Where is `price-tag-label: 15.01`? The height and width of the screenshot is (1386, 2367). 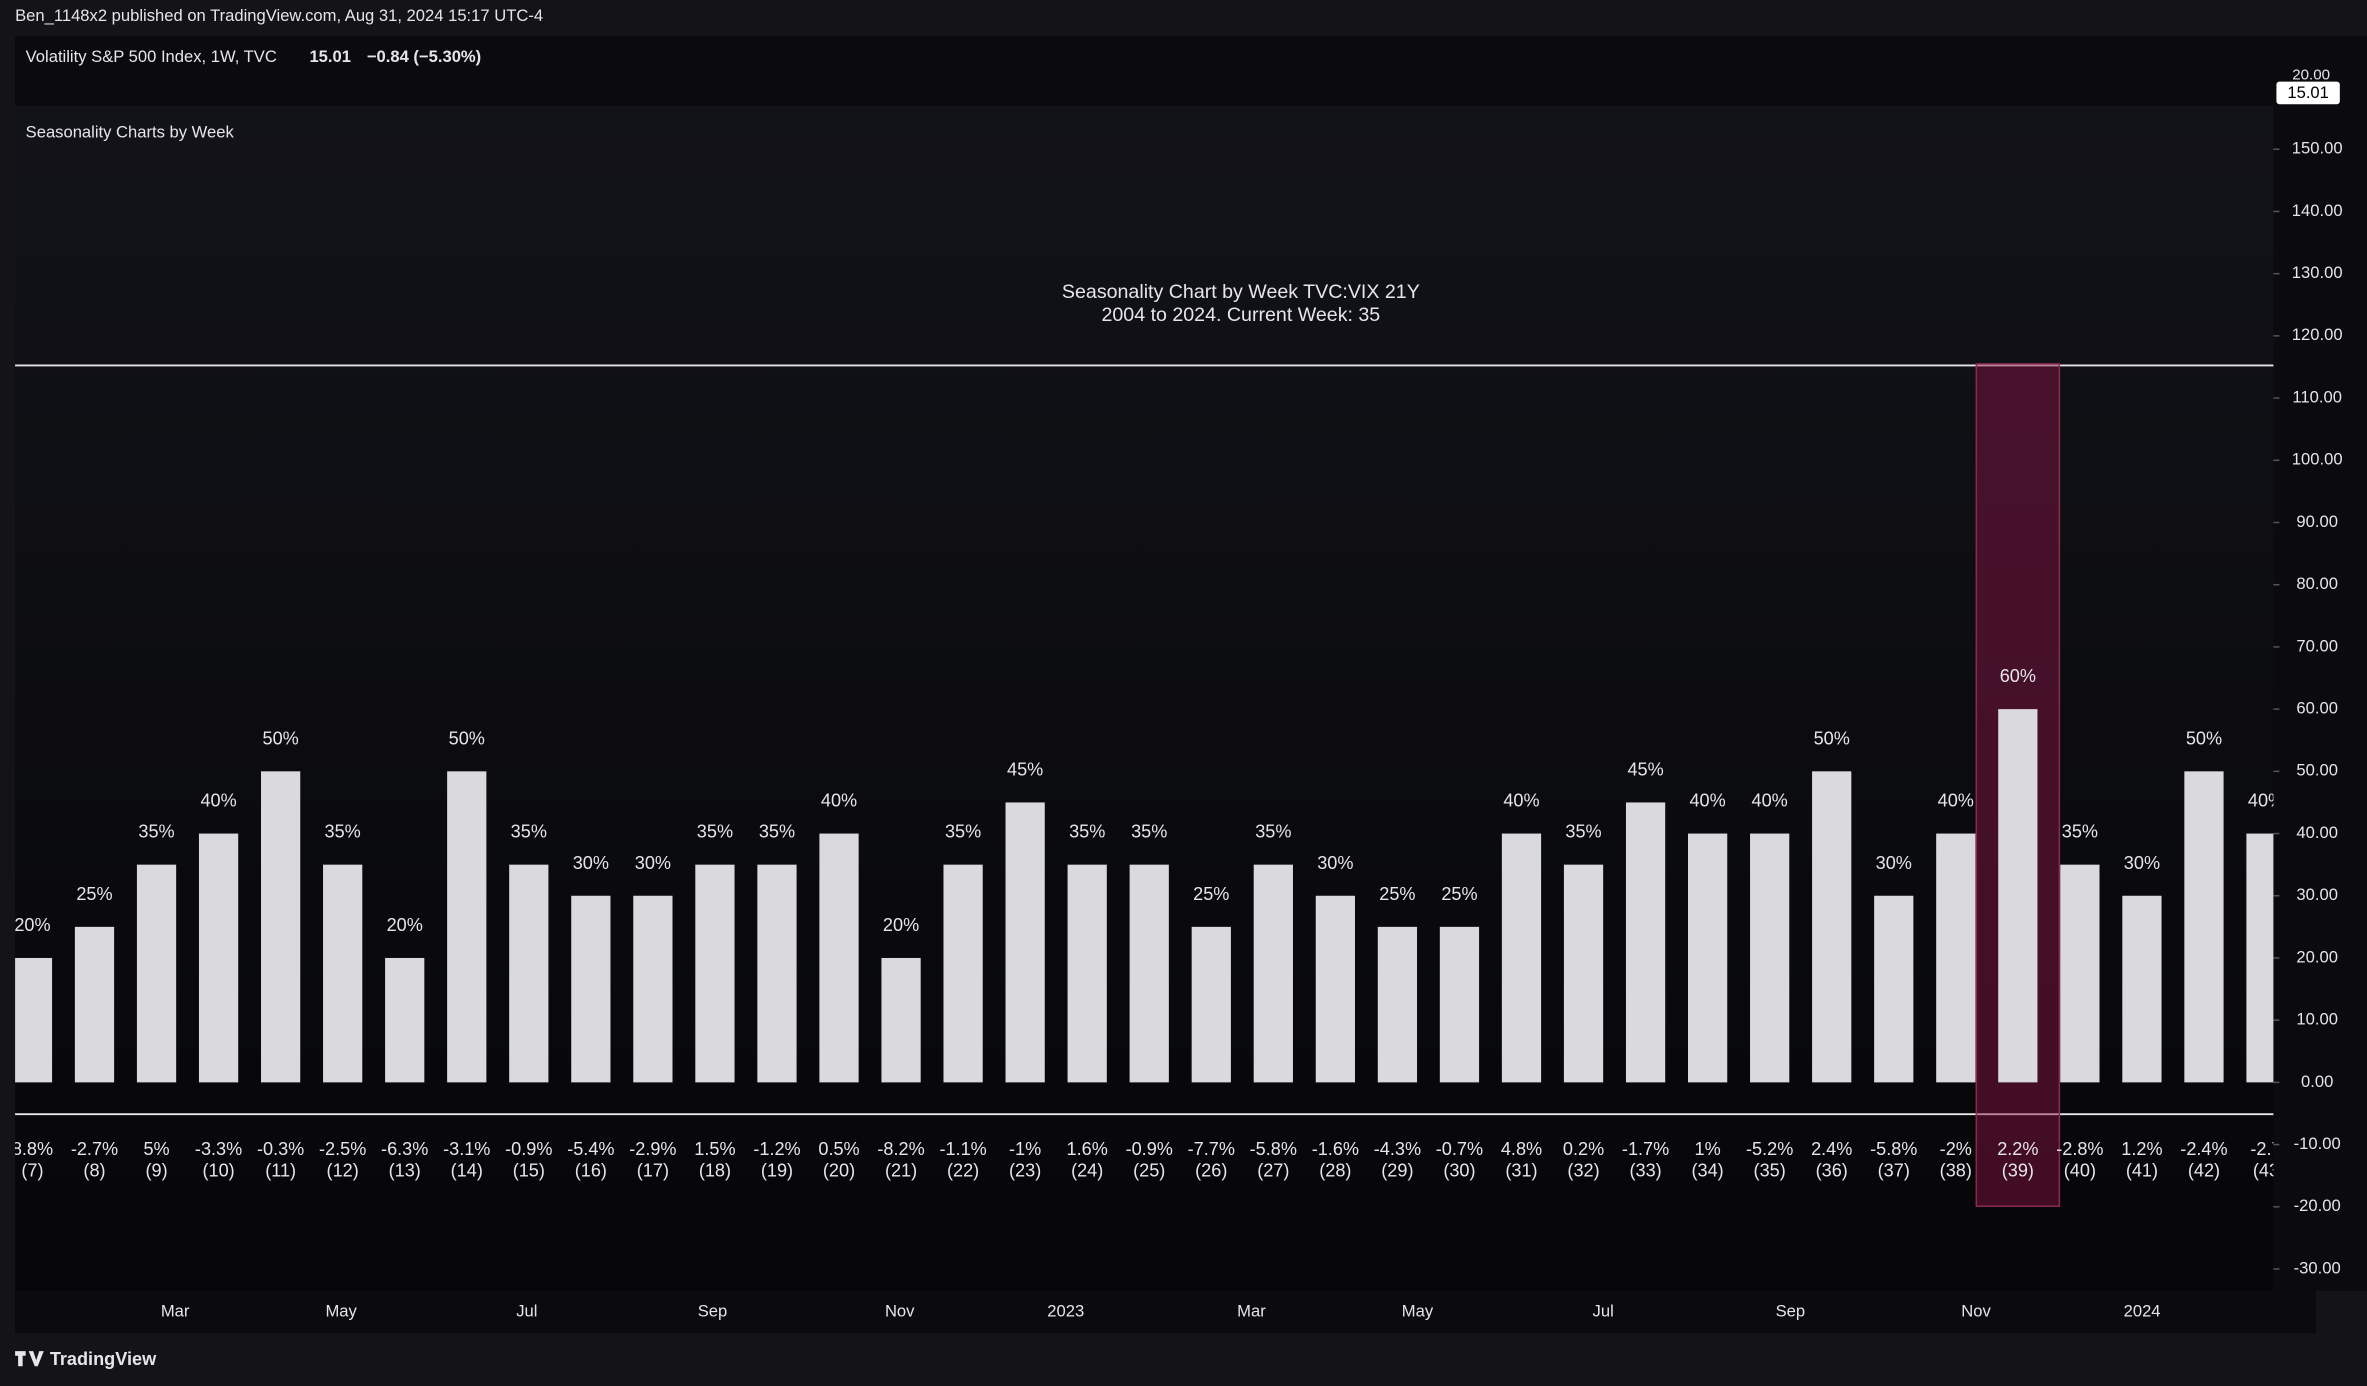
price-tag-label: 15.01 is located at coordinates (2308, 92).